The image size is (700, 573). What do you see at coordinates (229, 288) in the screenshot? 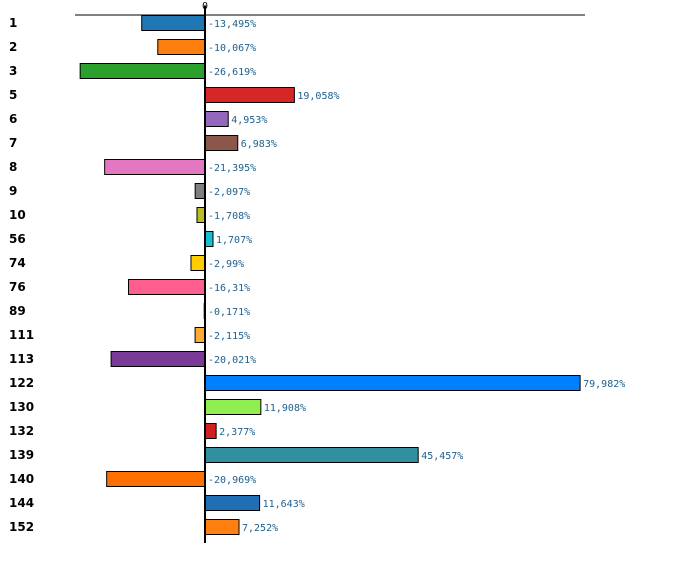
I see `value-label-76: -16,31%` at bounding box center [229, 288].